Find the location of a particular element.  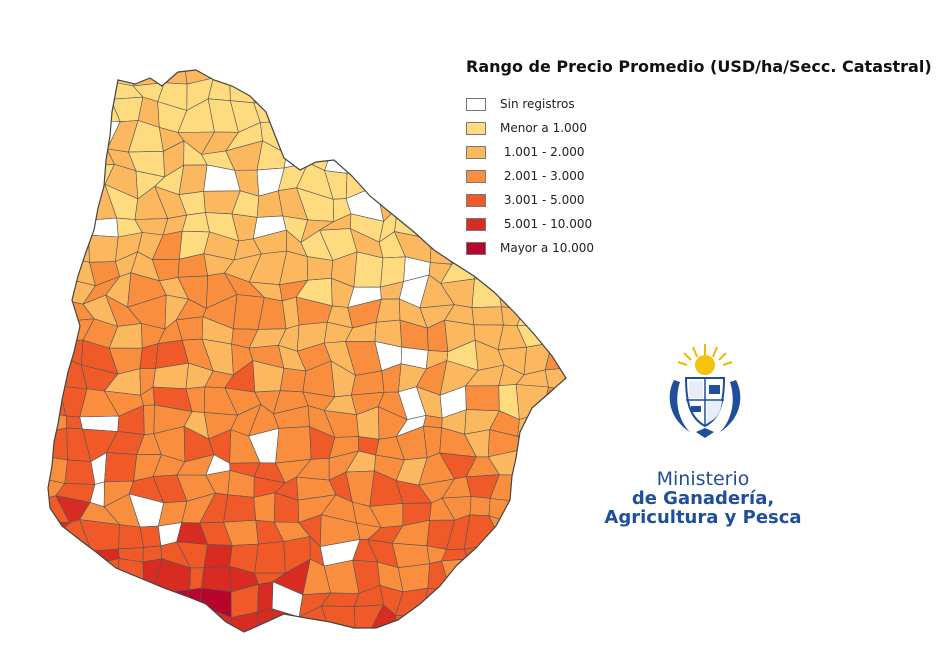

legend-item-5001-10000: 5.001 - 10.000 is located at coordinates (530, 224).